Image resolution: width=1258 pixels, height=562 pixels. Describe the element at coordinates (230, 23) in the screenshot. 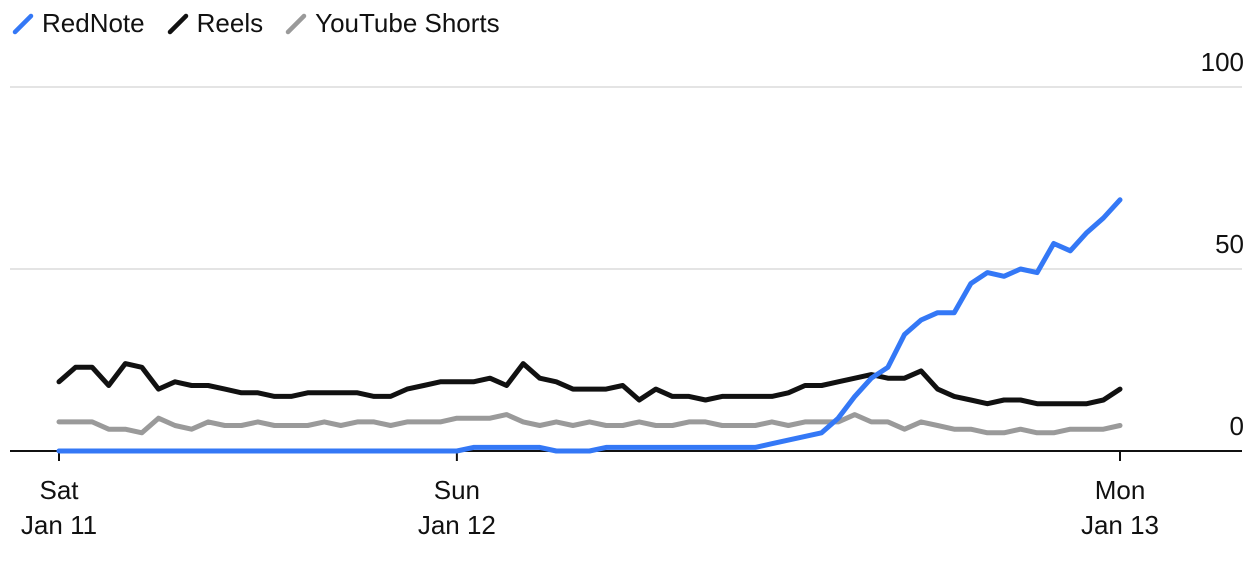

I see `legend-label-reels: Reels` at that location.